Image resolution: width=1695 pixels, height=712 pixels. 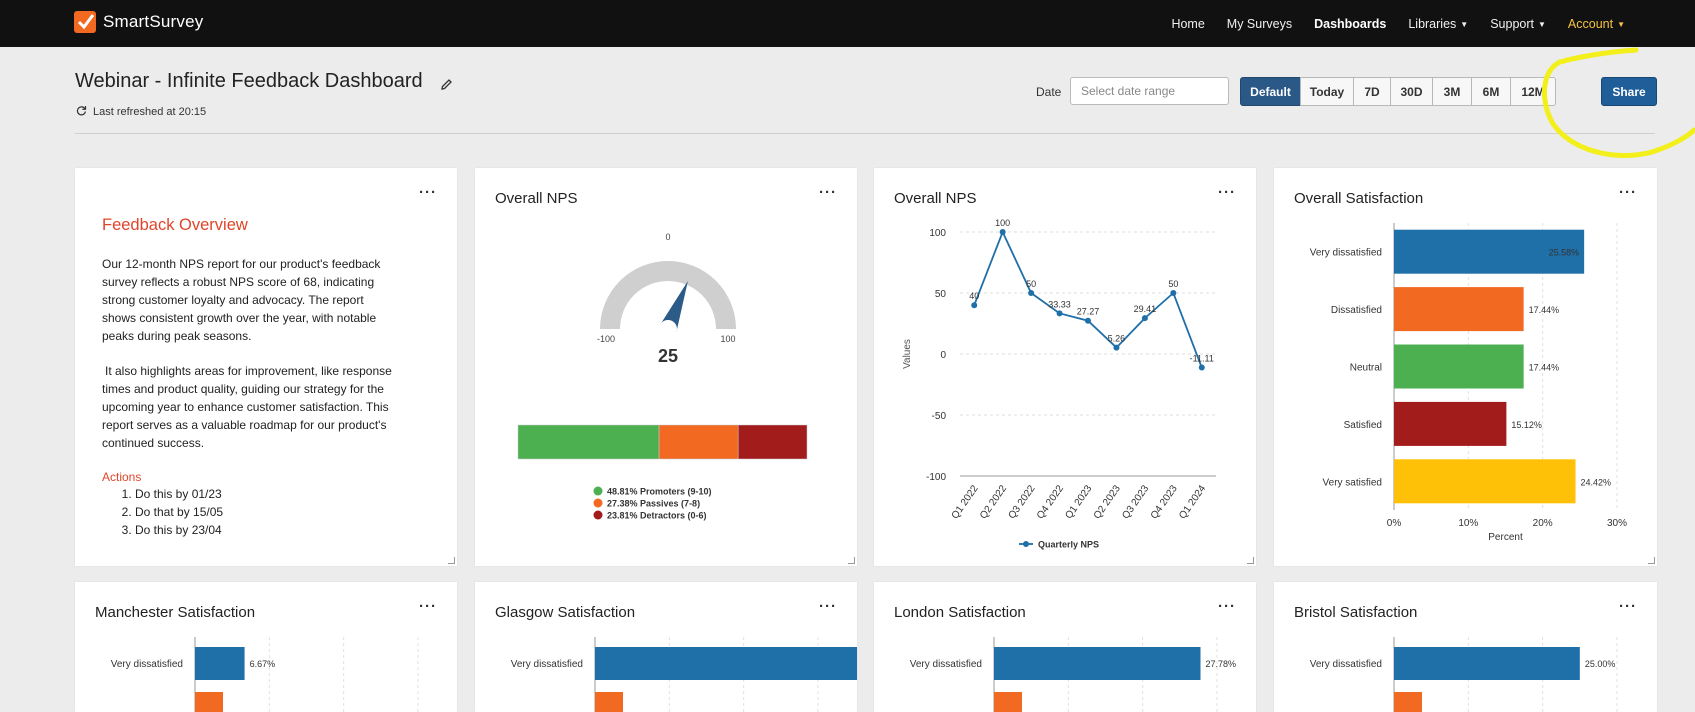 What do you see at coordinates (727, 339) in the screenshot?
I see `gauge-max-label: 100` at bounding box center [727, 339].